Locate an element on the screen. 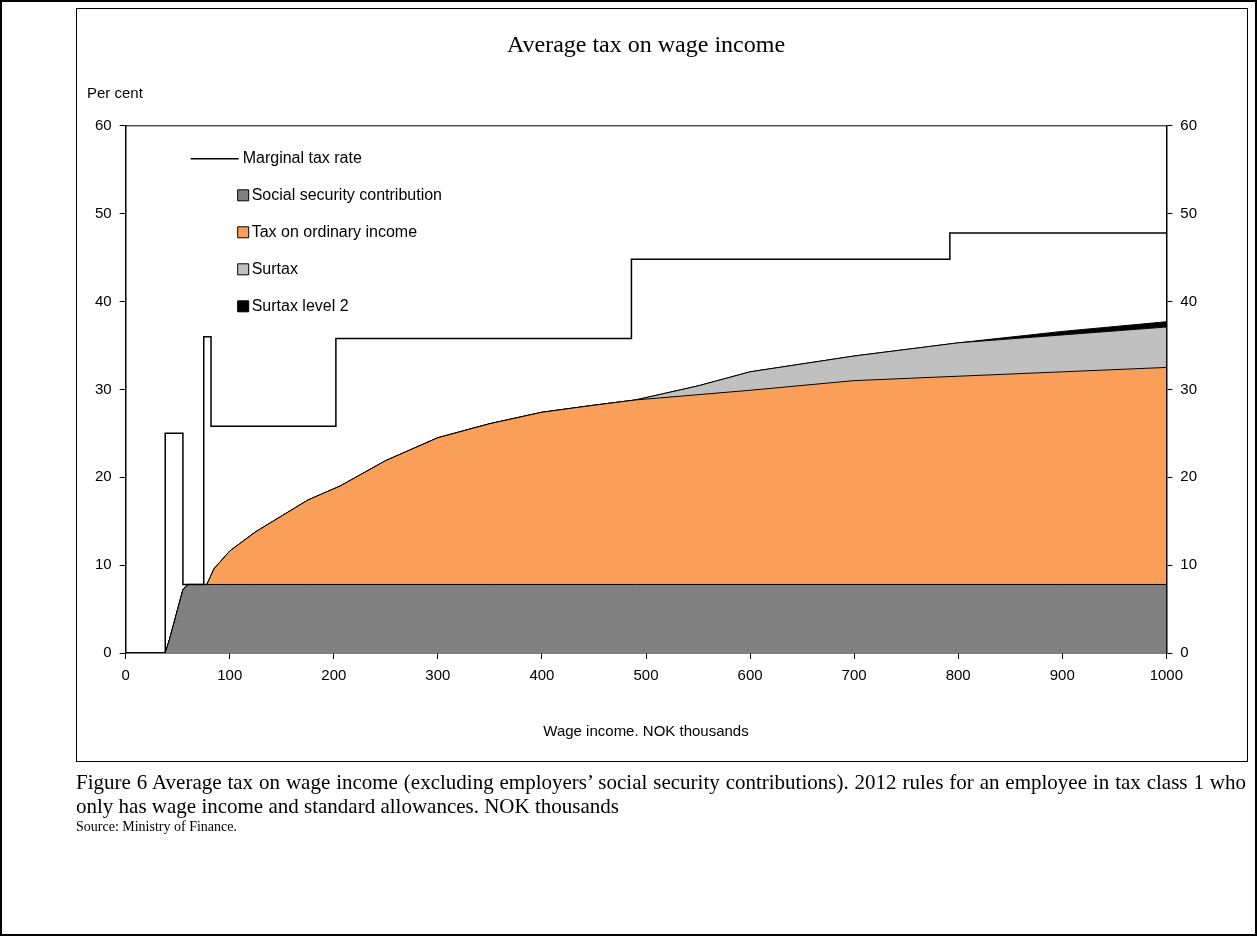  chart-title: Average tax on wage income is located at coordinates (646, 43).